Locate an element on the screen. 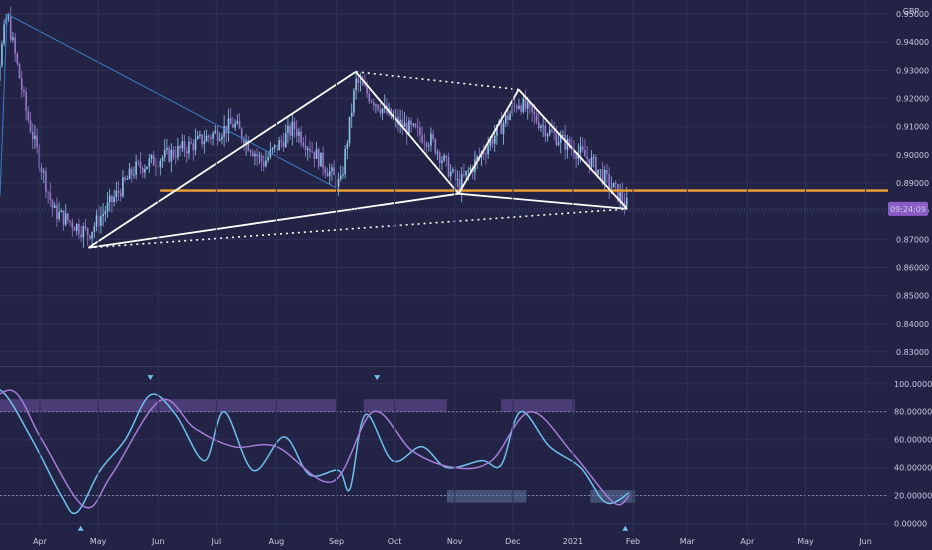 Image resolution: width=932 pixels, height=550 pixels. price-label-badge is located at coordinates (908, 208).